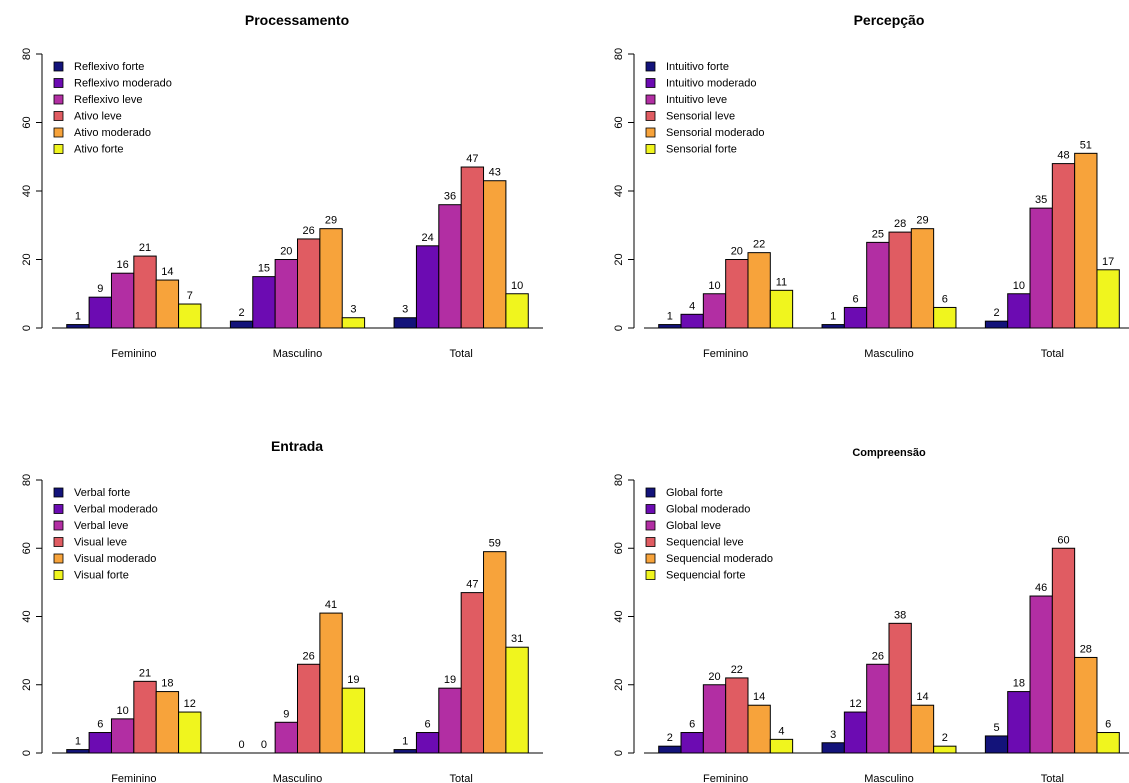  I want to click on data-label: 11, so click(781, 282).